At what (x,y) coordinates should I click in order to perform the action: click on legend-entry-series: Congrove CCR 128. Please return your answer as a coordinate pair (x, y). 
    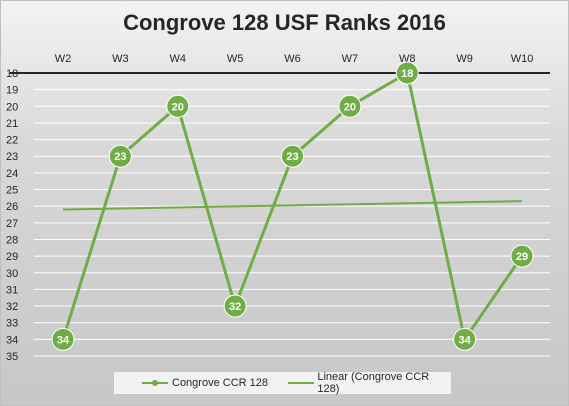
    Looking at the image, I should click on (205, 383).